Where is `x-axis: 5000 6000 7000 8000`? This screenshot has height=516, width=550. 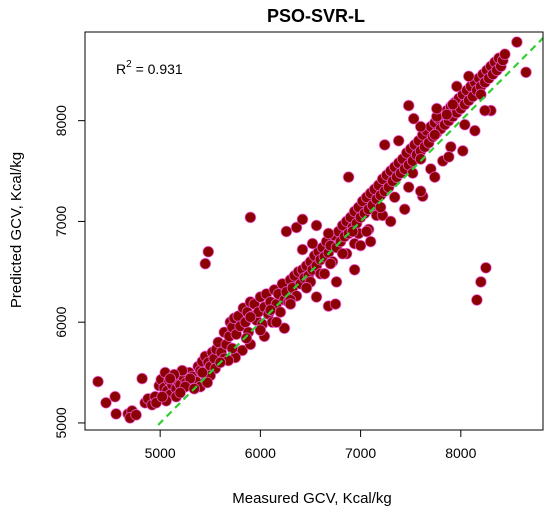
x-axis: 5000 6000 7000 8000 is located at coordinates (311, 445).